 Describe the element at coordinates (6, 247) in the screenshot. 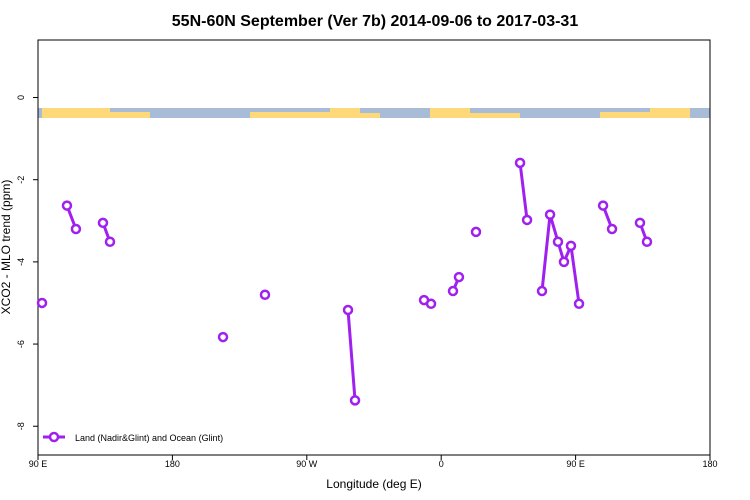

I see `y-axis-label: XCO2 - MLO trend (ppm)` at that location.